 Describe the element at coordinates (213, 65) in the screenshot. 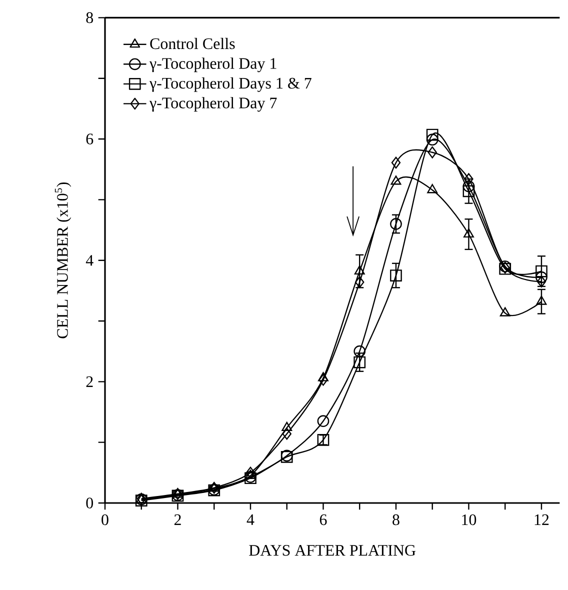

I see `legend-label: γ-Tocopherol Day 1` at that location.